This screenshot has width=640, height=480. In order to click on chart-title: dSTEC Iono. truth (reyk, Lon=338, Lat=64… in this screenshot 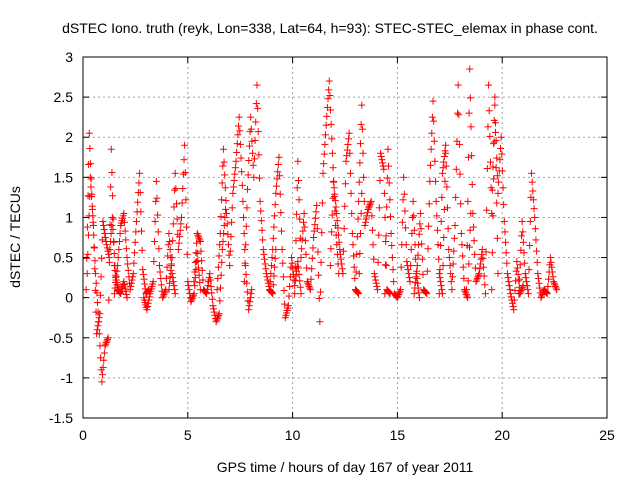, I will do `click(330, 28)`.